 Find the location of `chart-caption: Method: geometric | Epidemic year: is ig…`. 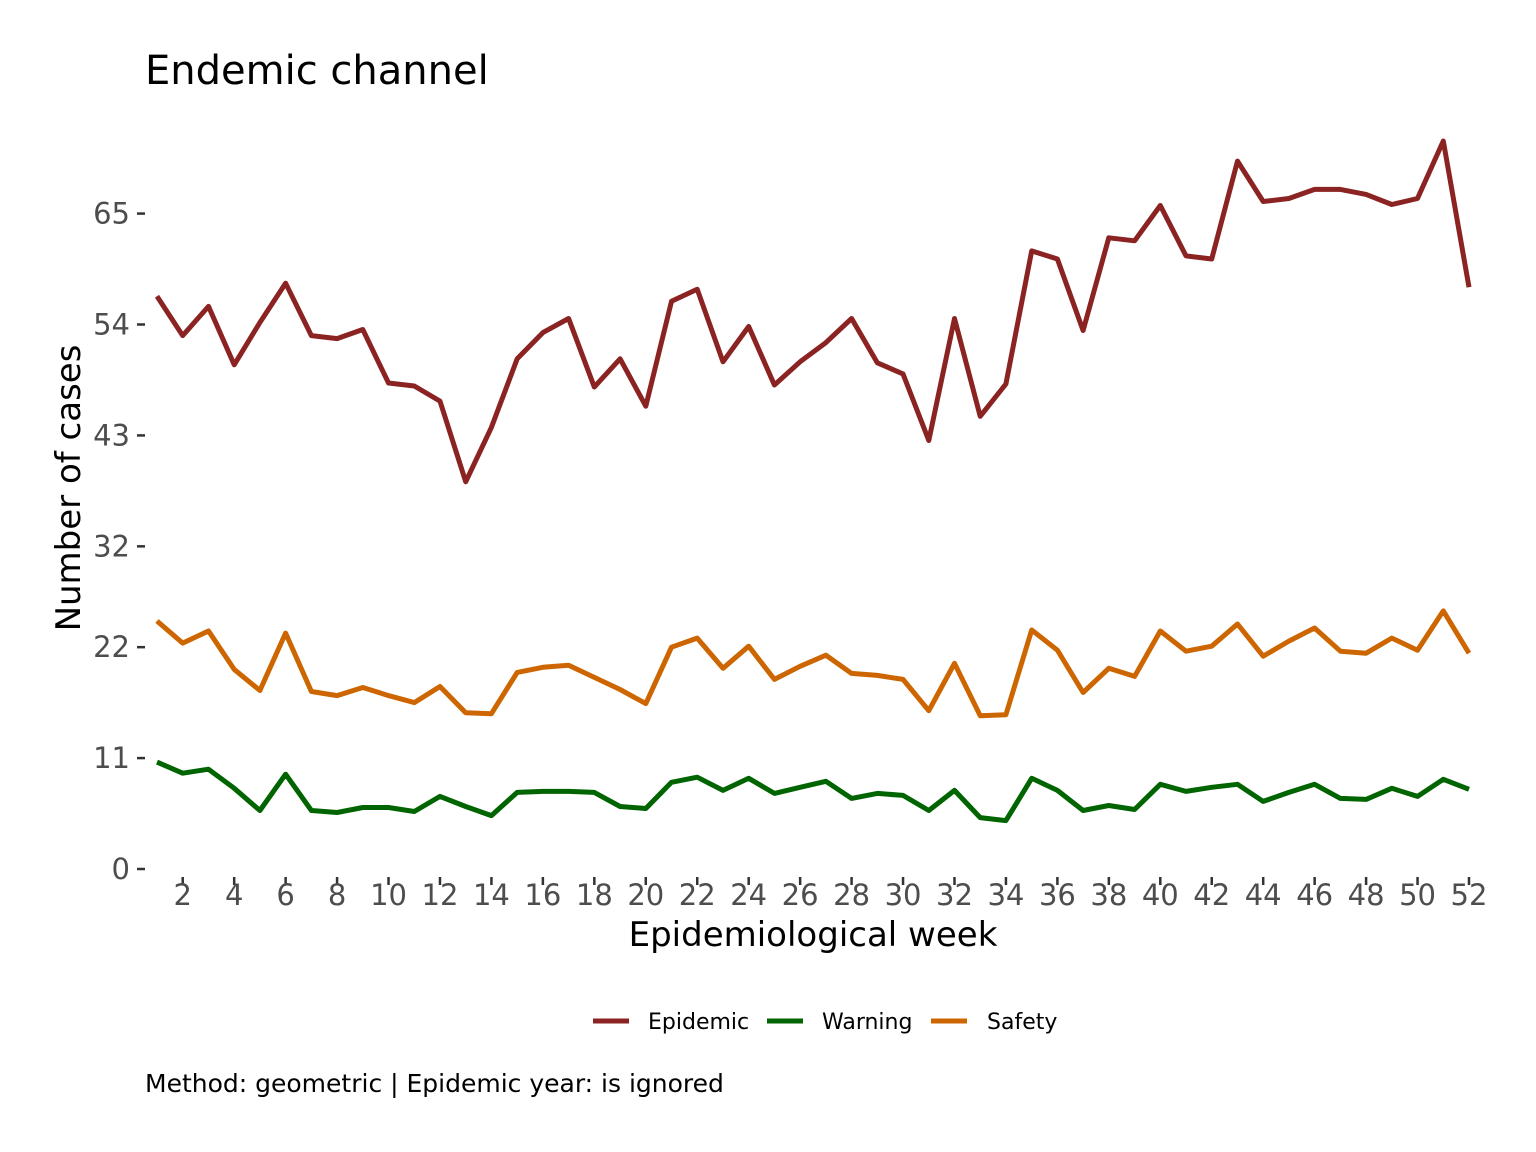

chart-caption: Method: geometric | Epidemic year: is ig… is located at coordinates (434, 1083).